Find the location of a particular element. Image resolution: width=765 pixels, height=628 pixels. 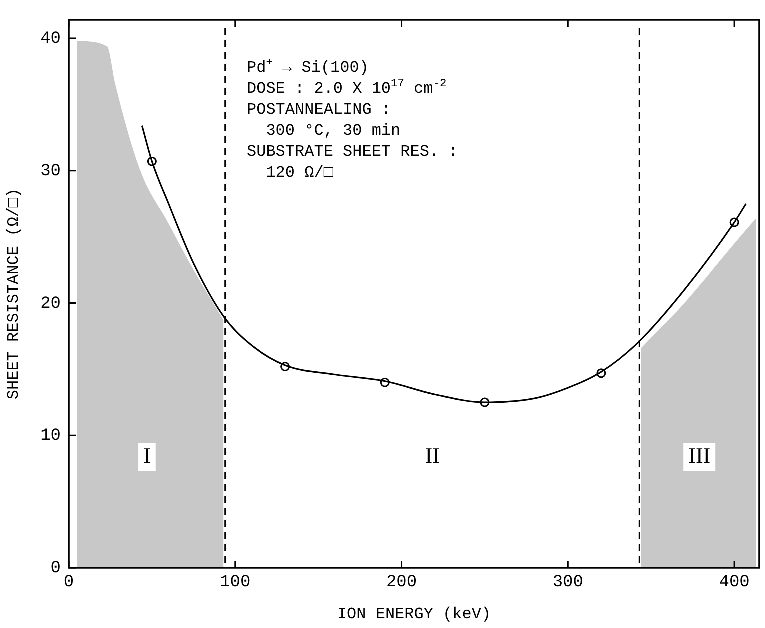

annotation: I is located at coordinates (147, 455).